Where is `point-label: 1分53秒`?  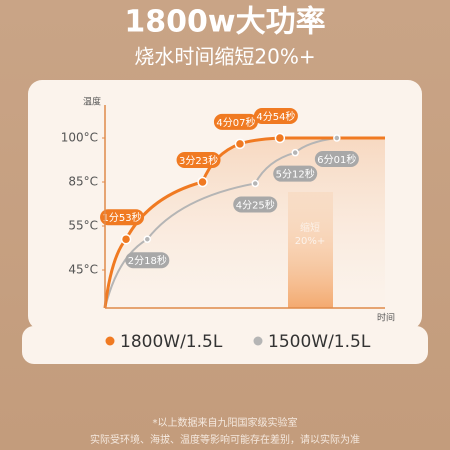
point-label: 1分53秒 is located at coordinates (122, 217).